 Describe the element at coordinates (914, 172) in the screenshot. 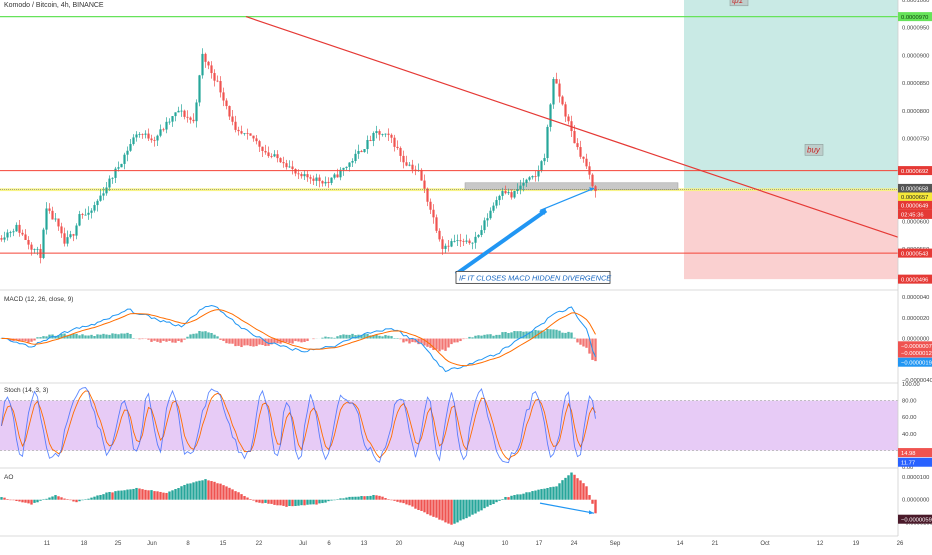

I see `upper-support-price-tag: 0.0000692` at that location.